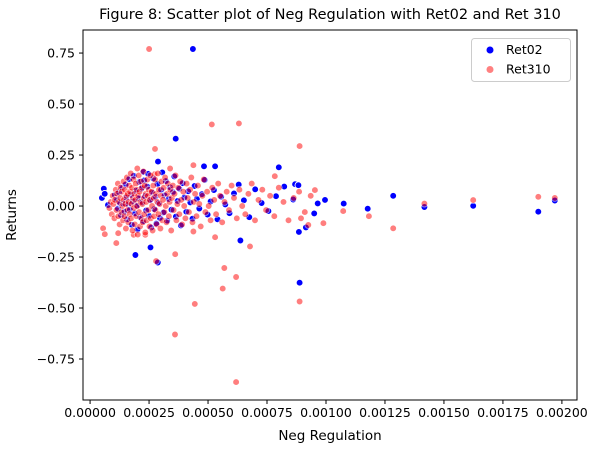  What do you see at coordinates (528, 69) in the screenshot?
I see `legend-label-ret310: Ret310` at bounding box center [528, 69].